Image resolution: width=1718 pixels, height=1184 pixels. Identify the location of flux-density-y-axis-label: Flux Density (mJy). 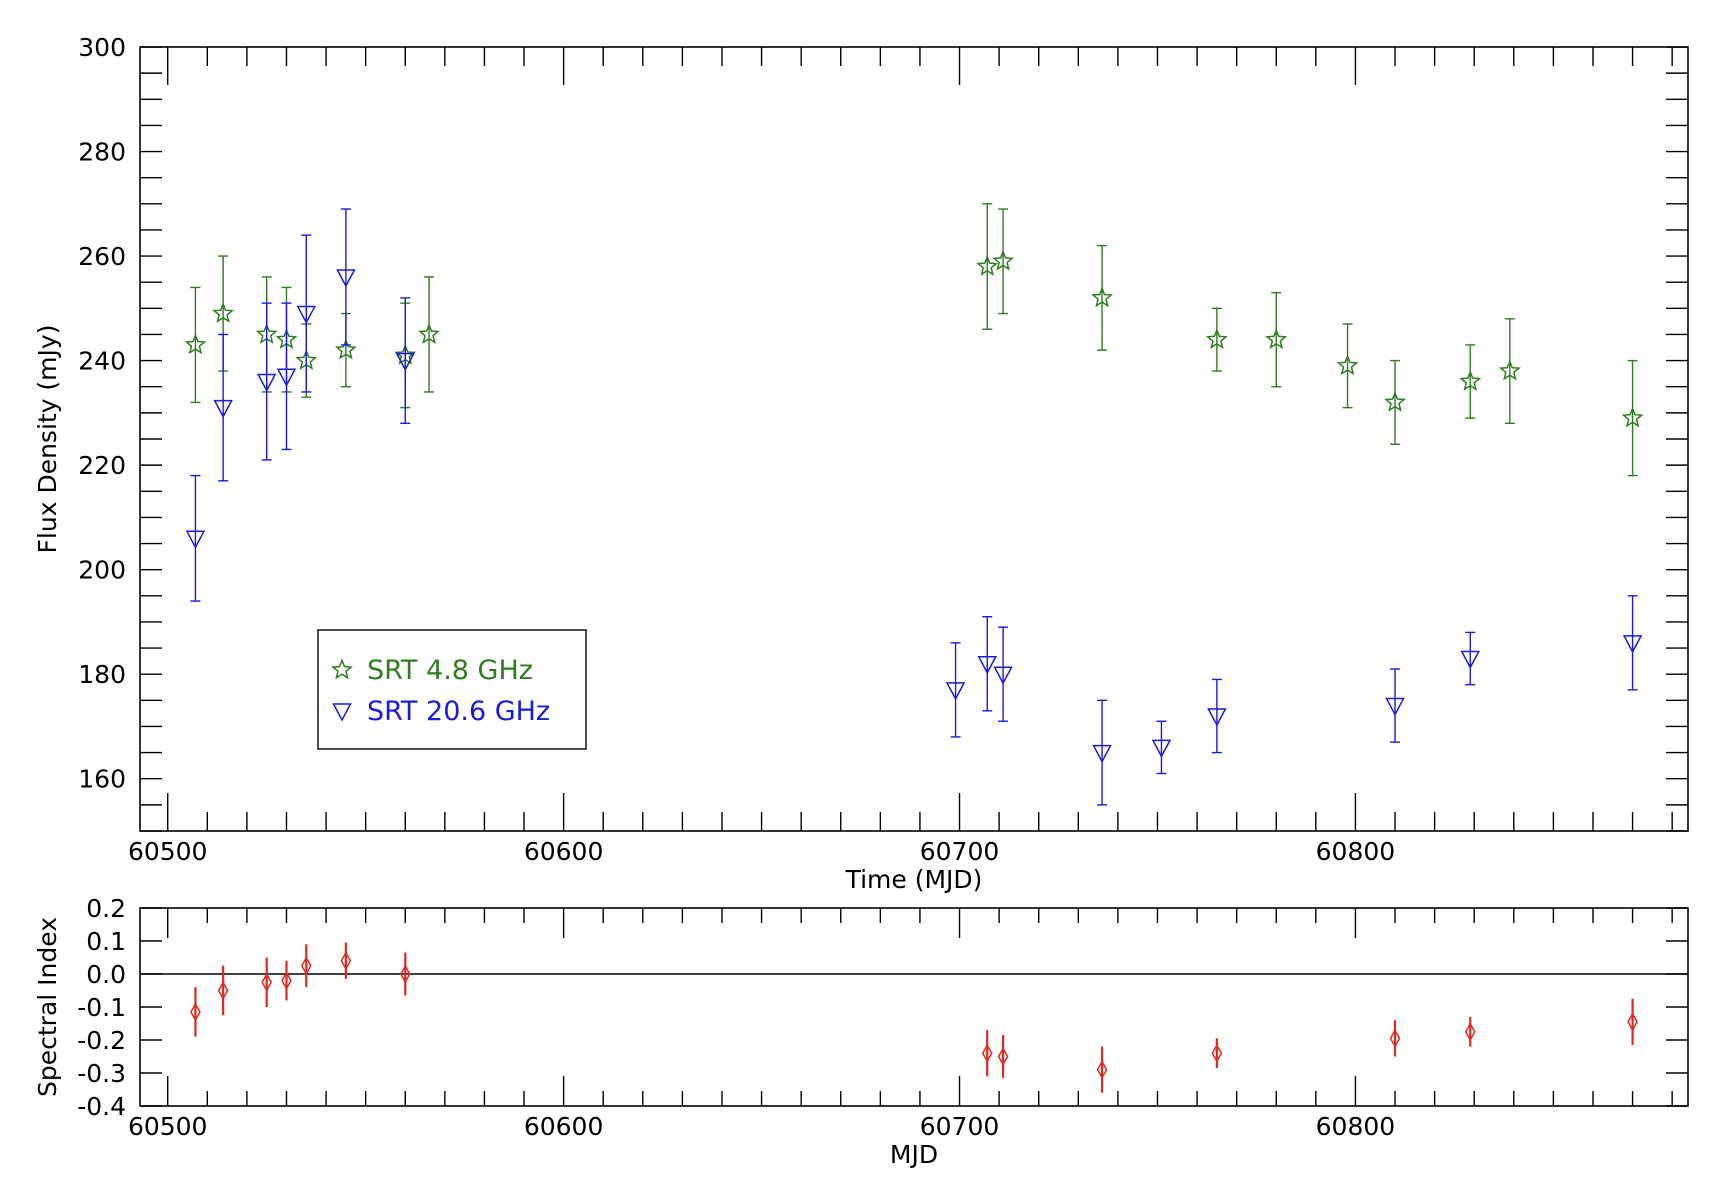
(47, 439).